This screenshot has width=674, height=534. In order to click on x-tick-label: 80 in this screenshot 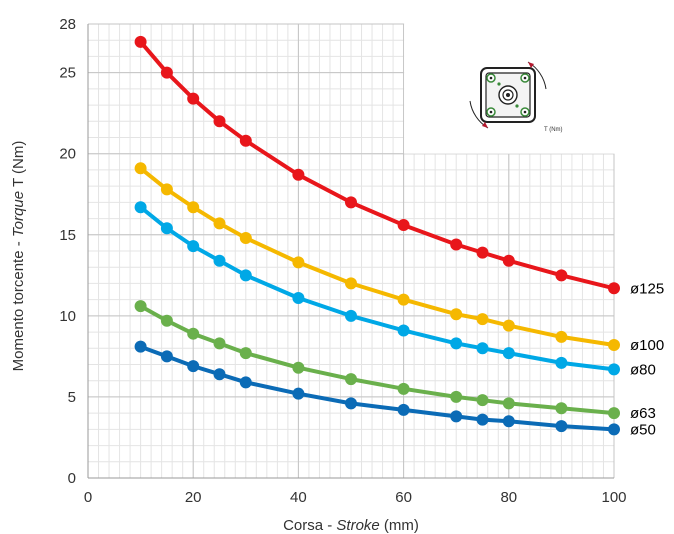, I will do `click(508, 497)`.